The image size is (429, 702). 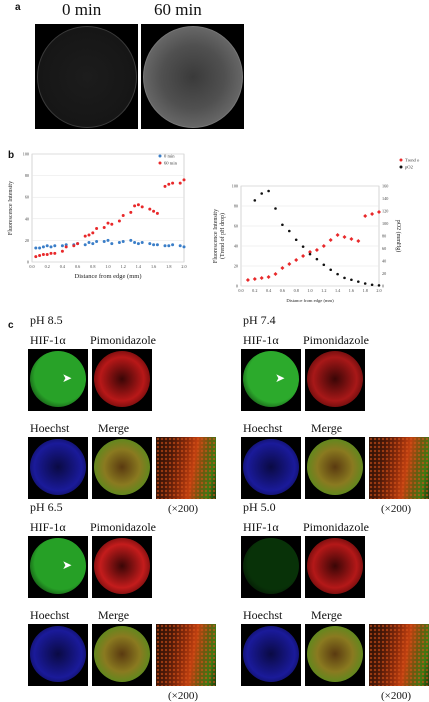 What do you see at coordinates (67, 378) in the screenshot?
I see `arrow-icon: ➤` at bounding box center [67, 378].